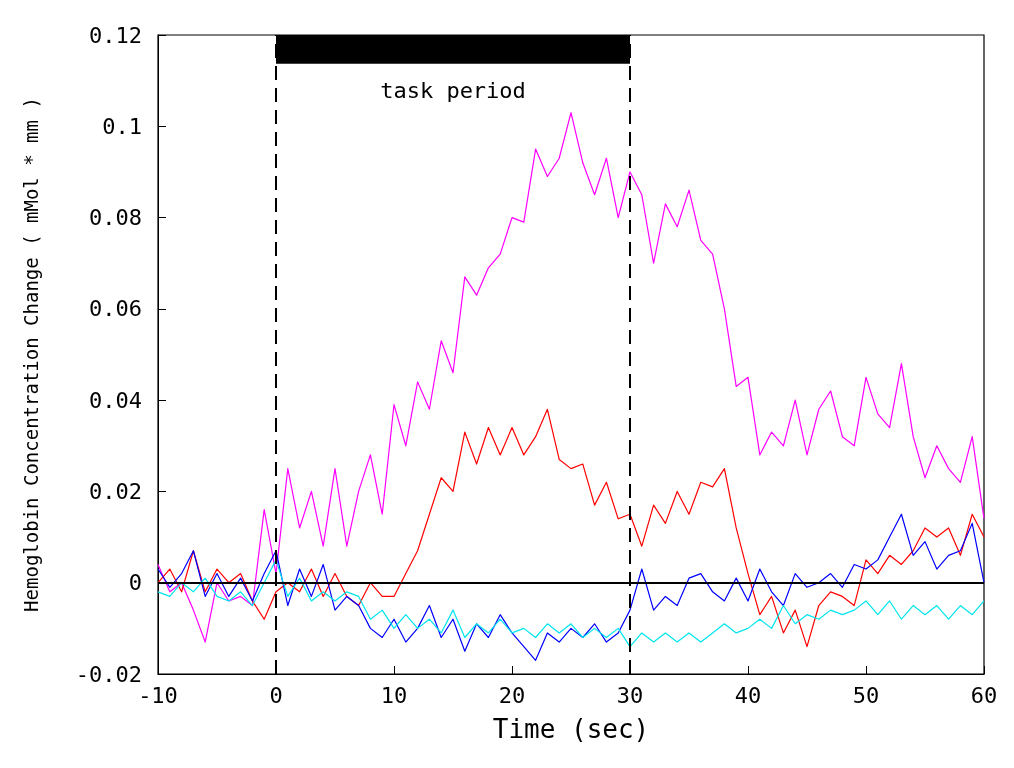  Describe the element at coordinates (122, 126) in the screenshot. I see `y-tick-label: 0.1` at that location.